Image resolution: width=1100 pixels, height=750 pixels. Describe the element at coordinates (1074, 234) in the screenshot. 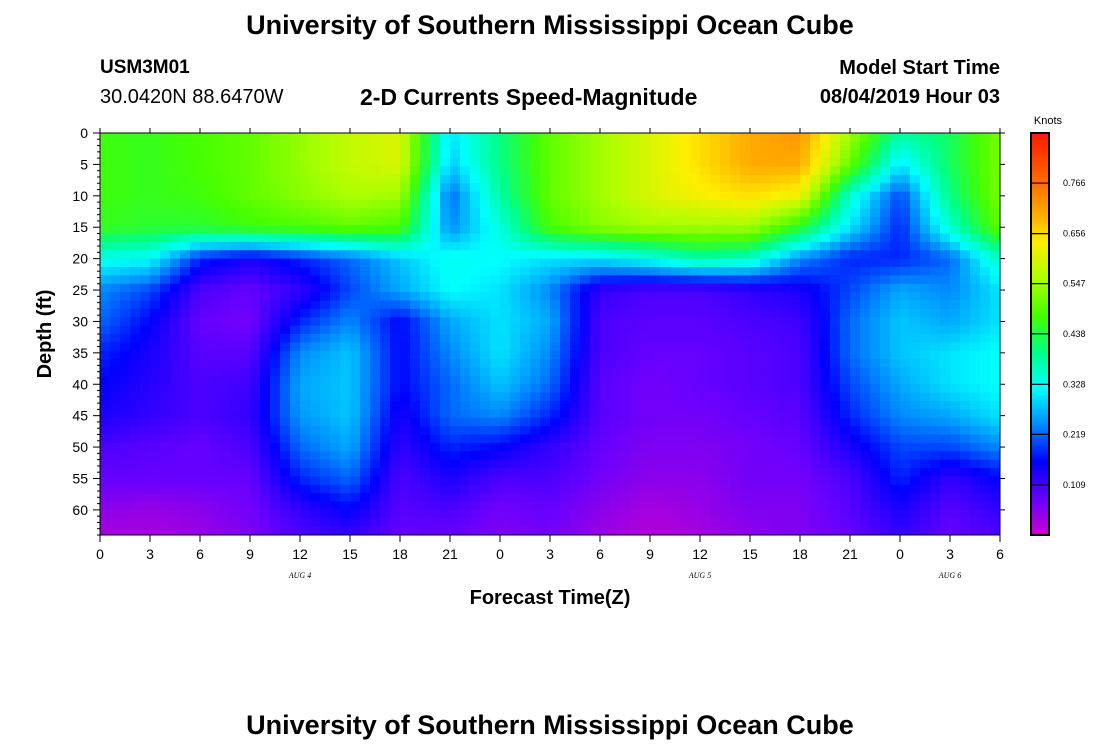

I see `colorbar-tick-label: 0.656` at that location.